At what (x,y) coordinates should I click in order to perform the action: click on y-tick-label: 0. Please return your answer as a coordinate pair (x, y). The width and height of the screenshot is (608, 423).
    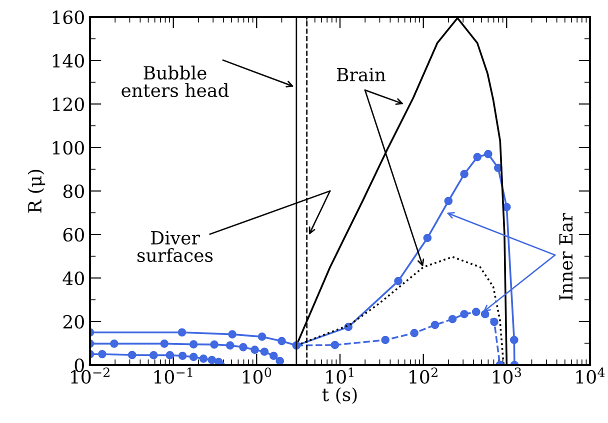
    Looking at the image, I should click on (79, 365).